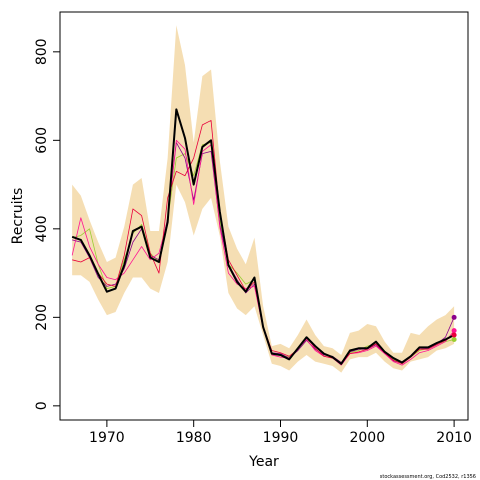  I want to click on x-tick-label: 1980, so click(194, 438).